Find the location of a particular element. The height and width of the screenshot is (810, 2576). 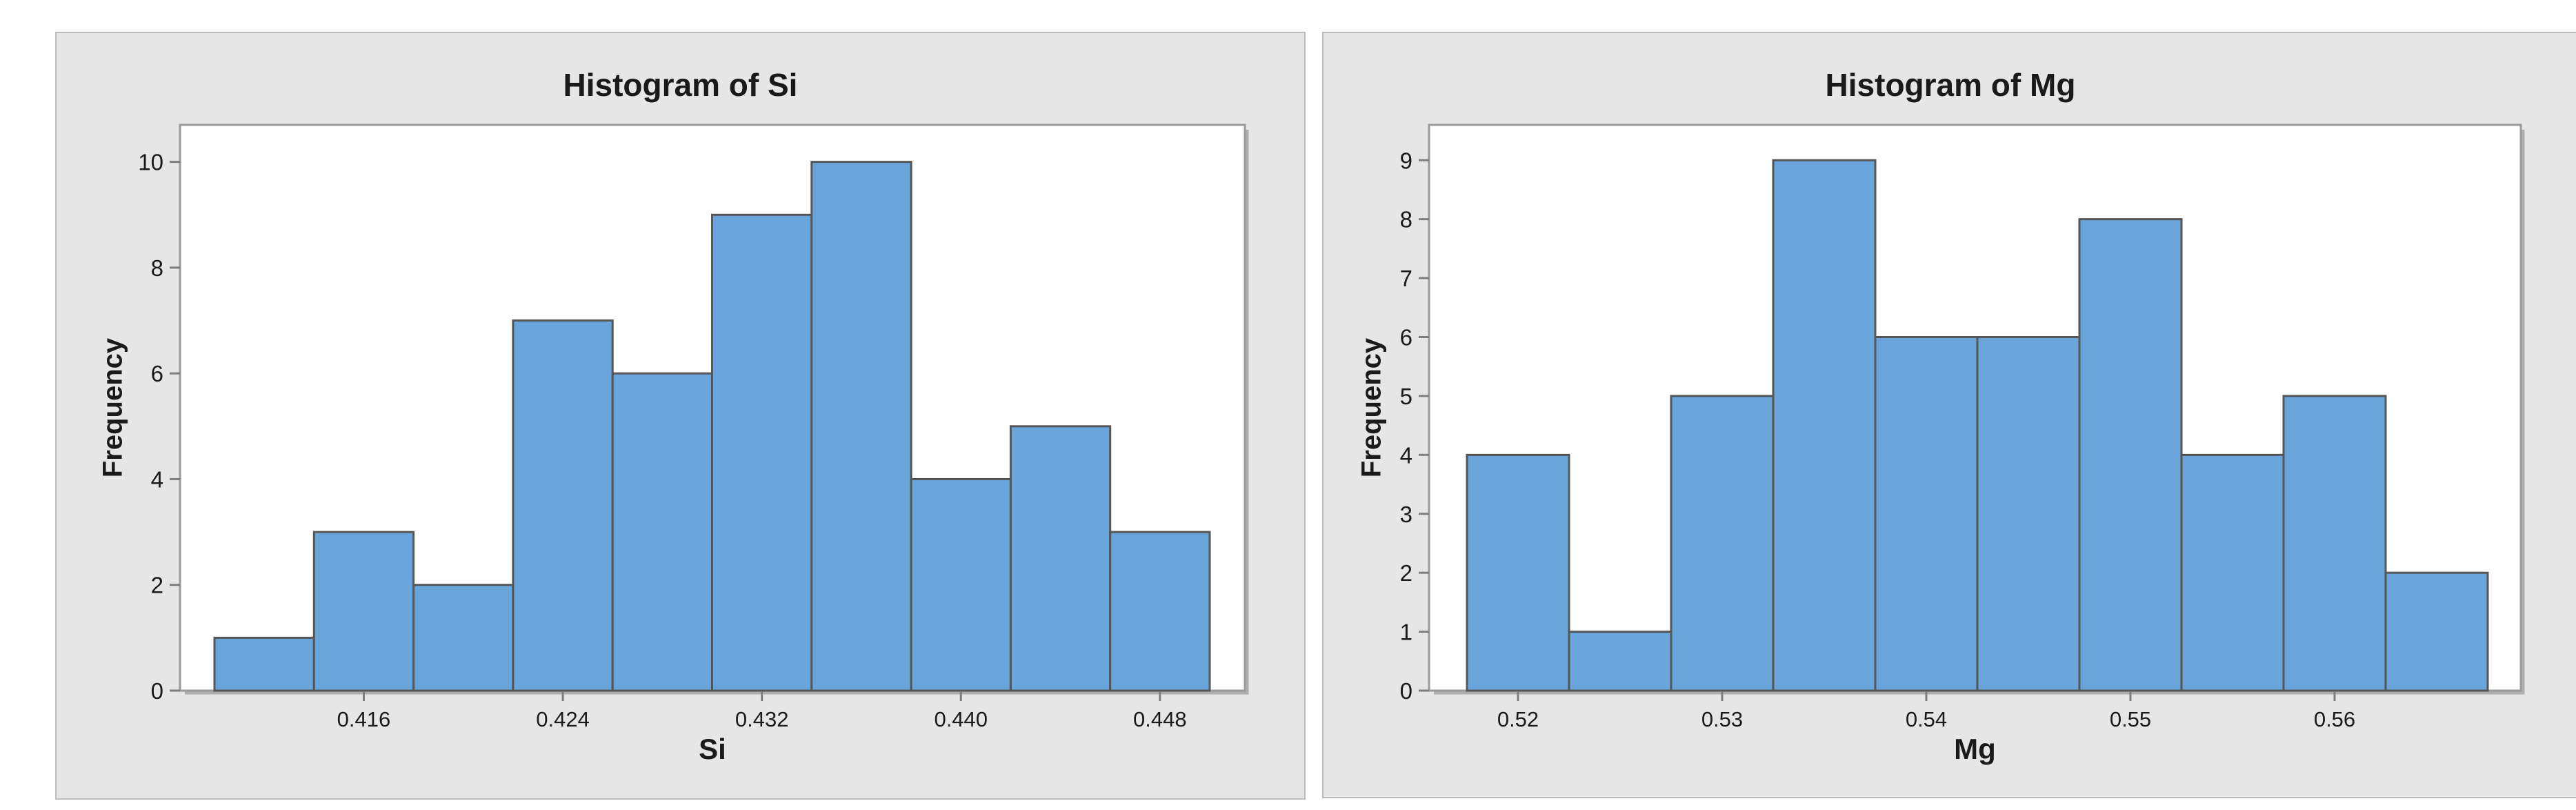

x-tick-label: 0.416 is located at coordinates (364, 719).